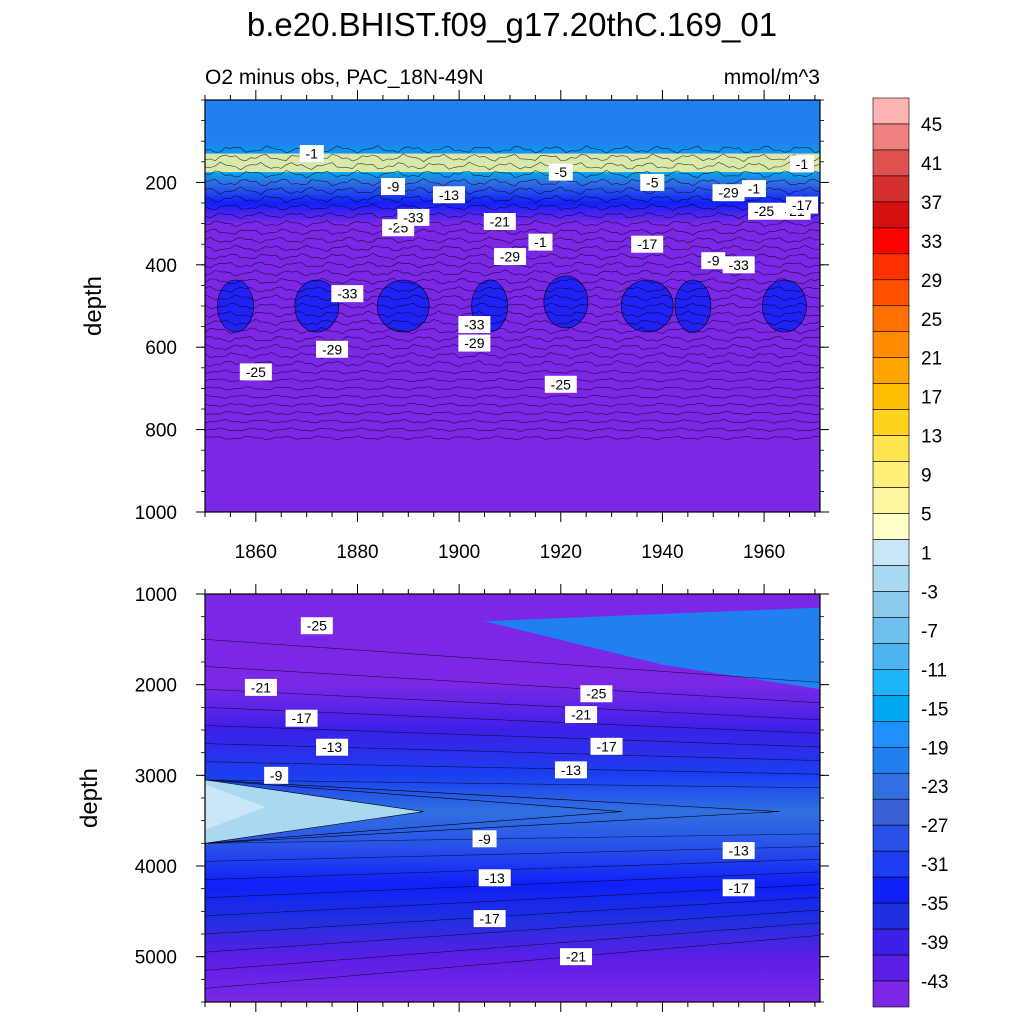 The width and height of the screenshot is (1024, 1024). What do you see at coordinates (929, 631) in the screenshot?
I see `colorbar-label: -7` at bounding box center [929, 631].